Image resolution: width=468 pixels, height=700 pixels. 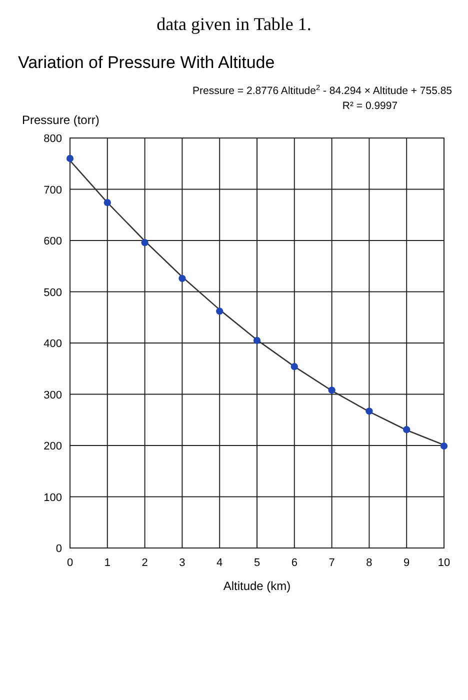 What do you see at coordinates (331, 563) in the screenshot?
I see `x-tick-label: 7` at bounding box center [331, 563].